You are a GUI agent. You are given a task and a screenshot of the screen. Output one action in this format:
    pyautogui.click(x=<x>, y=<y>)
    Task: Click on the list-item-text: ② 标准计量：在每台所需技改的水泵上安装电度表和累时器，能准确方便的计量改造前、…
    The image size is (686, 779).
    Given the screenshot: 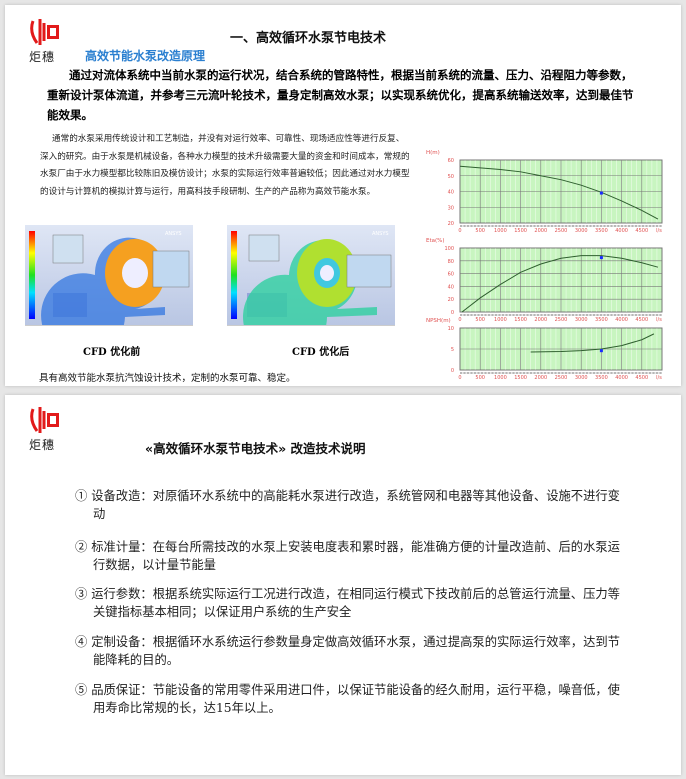 What is the action you would take?
    pyautogui.click(x=347, y=556)
    